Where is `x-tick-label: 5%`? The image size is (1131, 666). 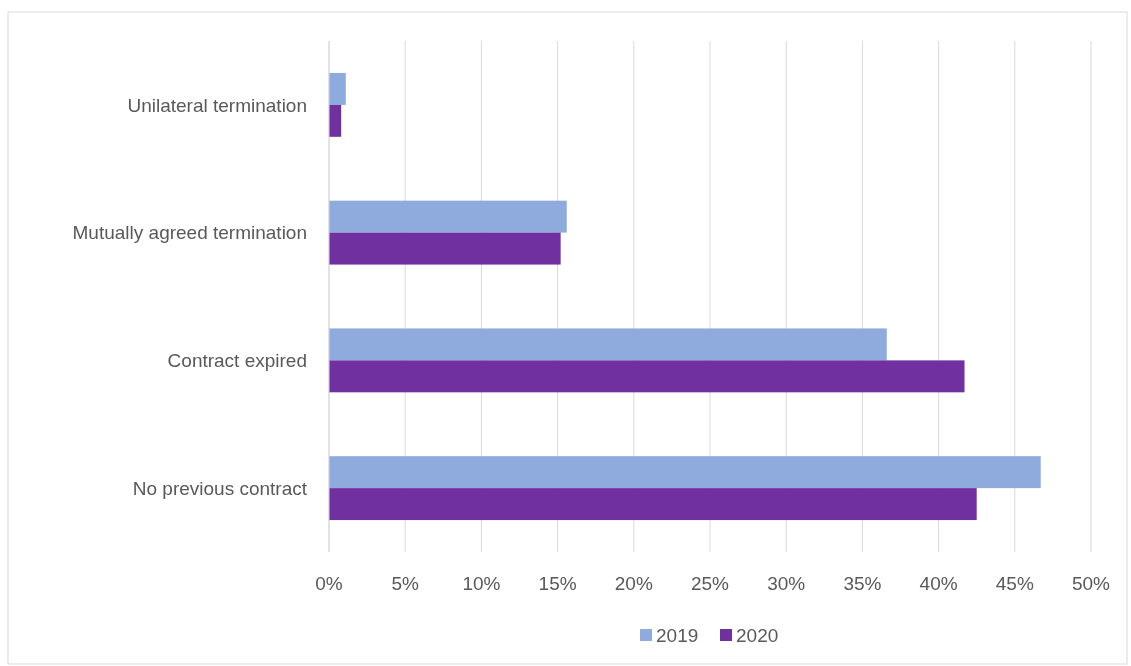
x-tick-label: 5% is located at coordinates (405, 583).